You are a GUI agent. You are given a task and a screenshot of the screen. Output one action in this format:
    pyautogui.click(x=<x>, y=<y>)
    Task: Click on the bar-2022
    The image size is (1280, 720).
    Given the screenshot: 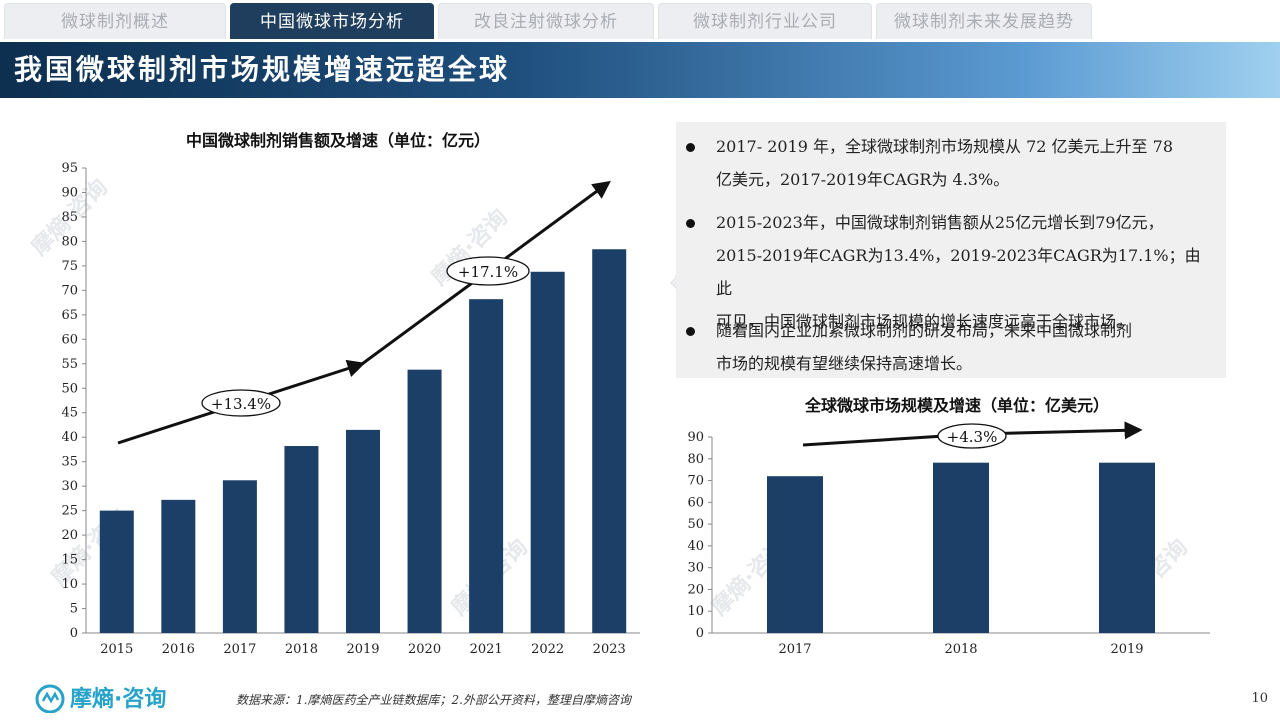 What is the action you would take?
    pyautogui.click(x=547, y=452)
    